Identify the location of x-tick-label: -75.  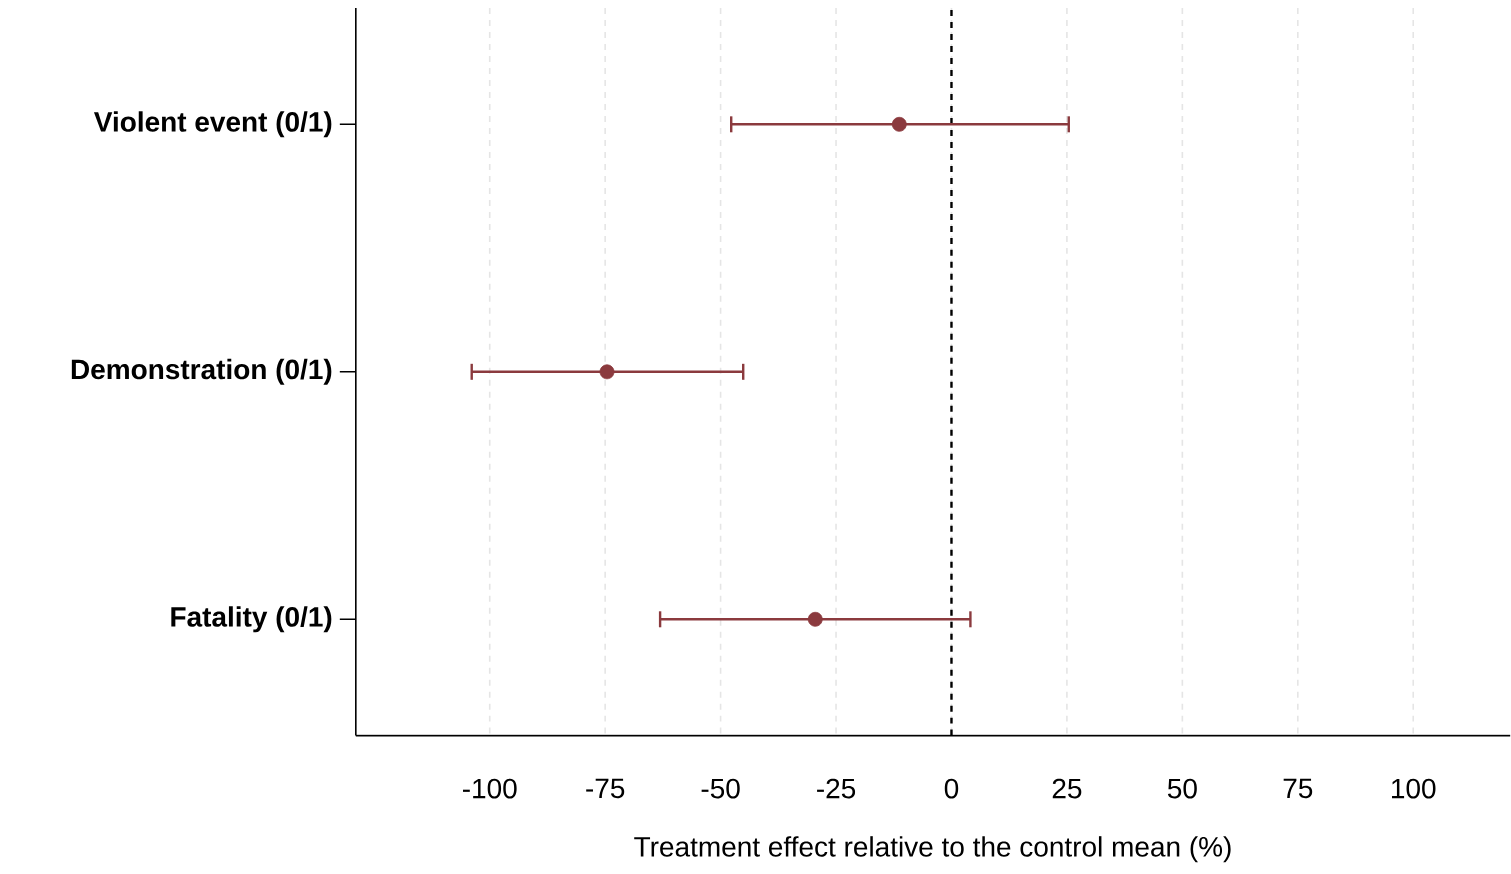
(605, 788).